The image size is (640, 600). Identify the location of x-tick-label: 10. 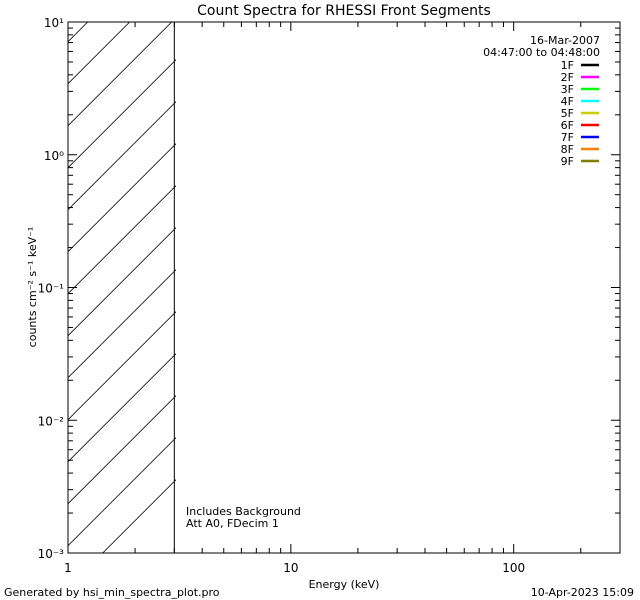
(290, 568).